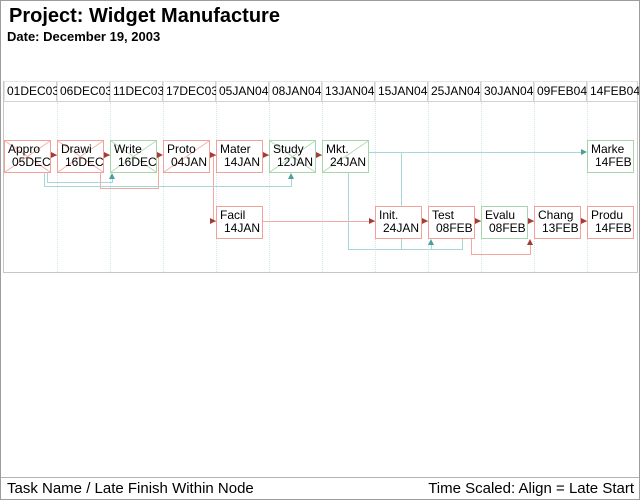 This screenshot has width=640, height=500. I want to click on task-node-facility: Facil 14JAN, so click(239, 222).